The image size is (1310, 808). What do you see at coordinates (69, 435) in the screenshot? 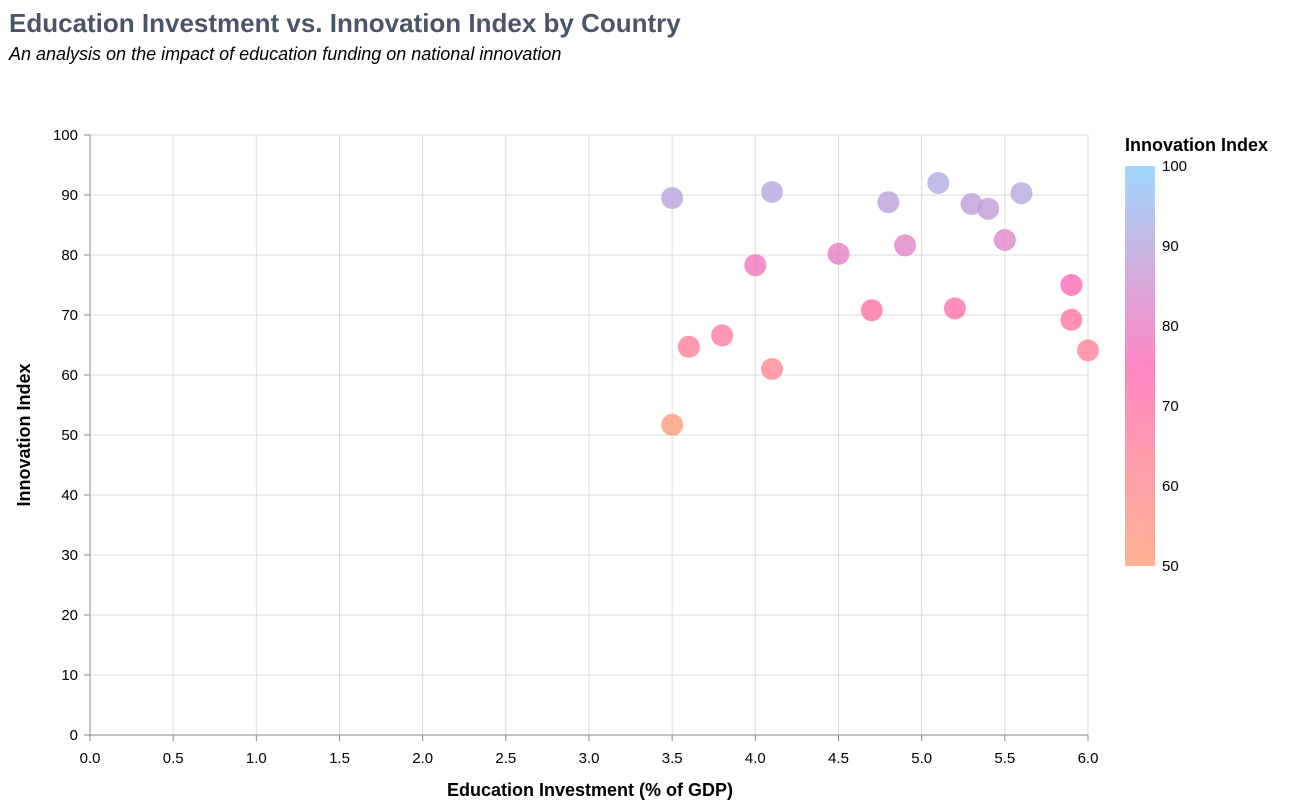
I see `y-tick-label: 50` at bounding box center [69, 435].